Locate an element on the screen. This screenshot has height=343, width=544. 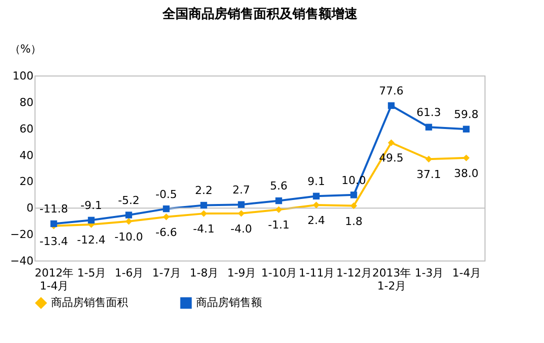
data-label: -4.1 is located at coordinates (203, 229).